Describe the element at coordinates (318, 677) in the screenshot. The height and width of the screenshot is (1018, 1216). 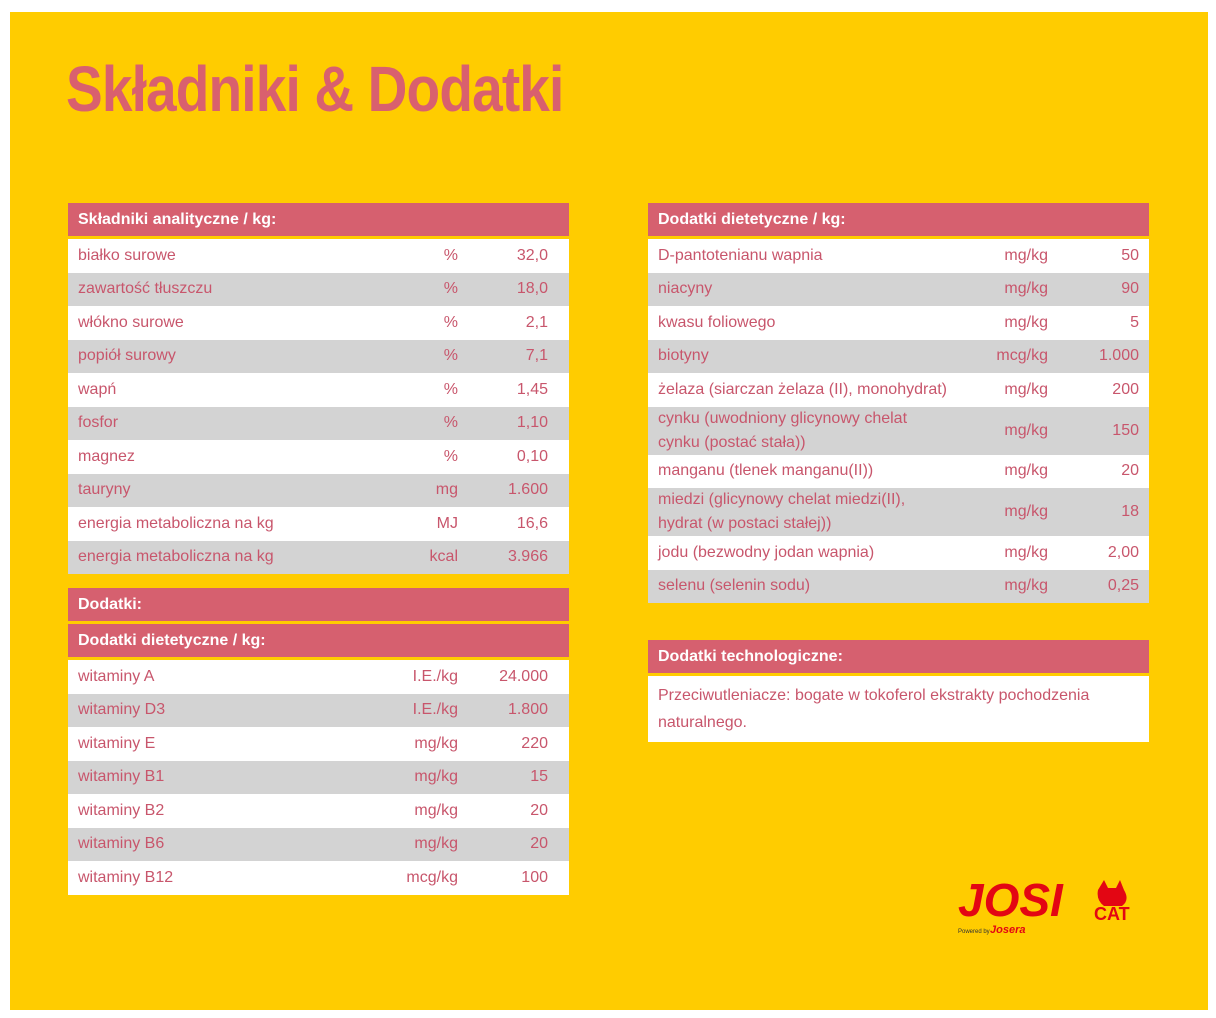
I see `table-row: witaminy A I.E./kg 24.000` at that location.